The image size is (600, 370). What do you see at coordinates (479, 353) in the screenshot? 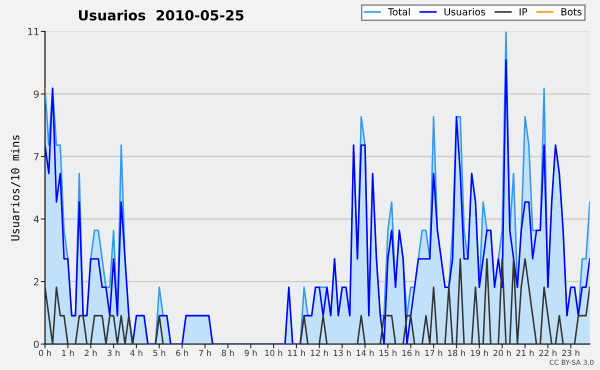
I see `x-tick-label: 19 h` at bounding box center [479, 353].